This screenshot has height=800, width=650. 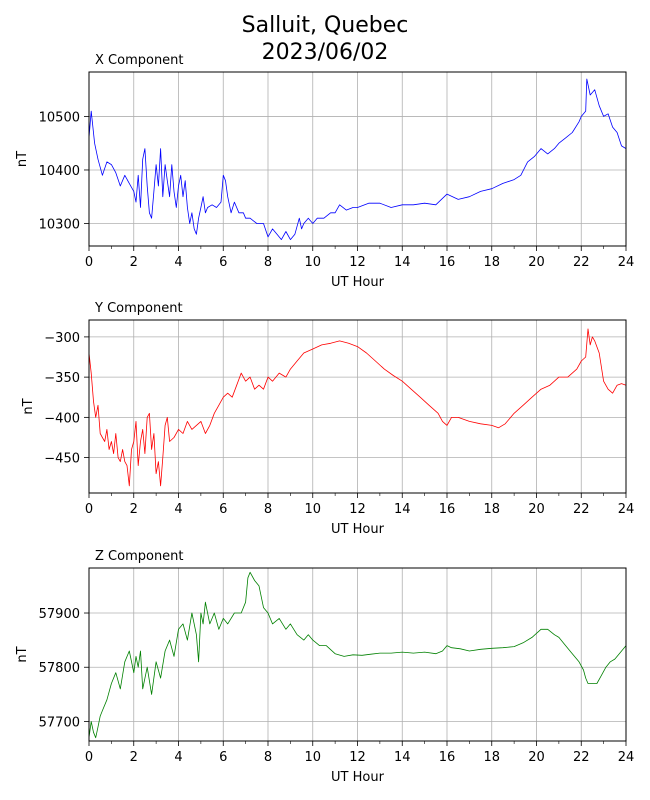 I want to click on x-x-tick-label: 8, so click(x=268, y=262).